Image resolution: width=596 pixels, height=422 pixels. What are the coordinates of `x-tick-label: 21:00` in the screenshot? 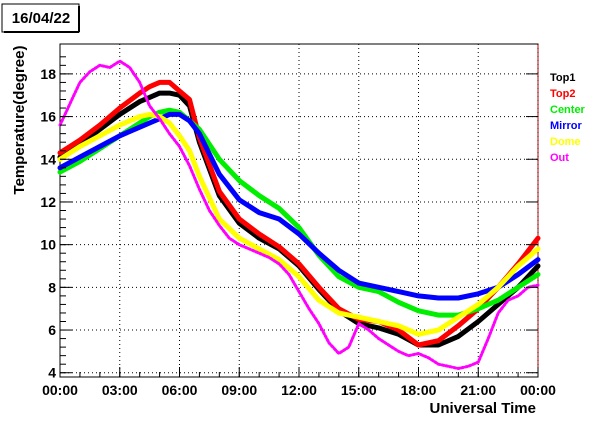 It's located at (478, 390).